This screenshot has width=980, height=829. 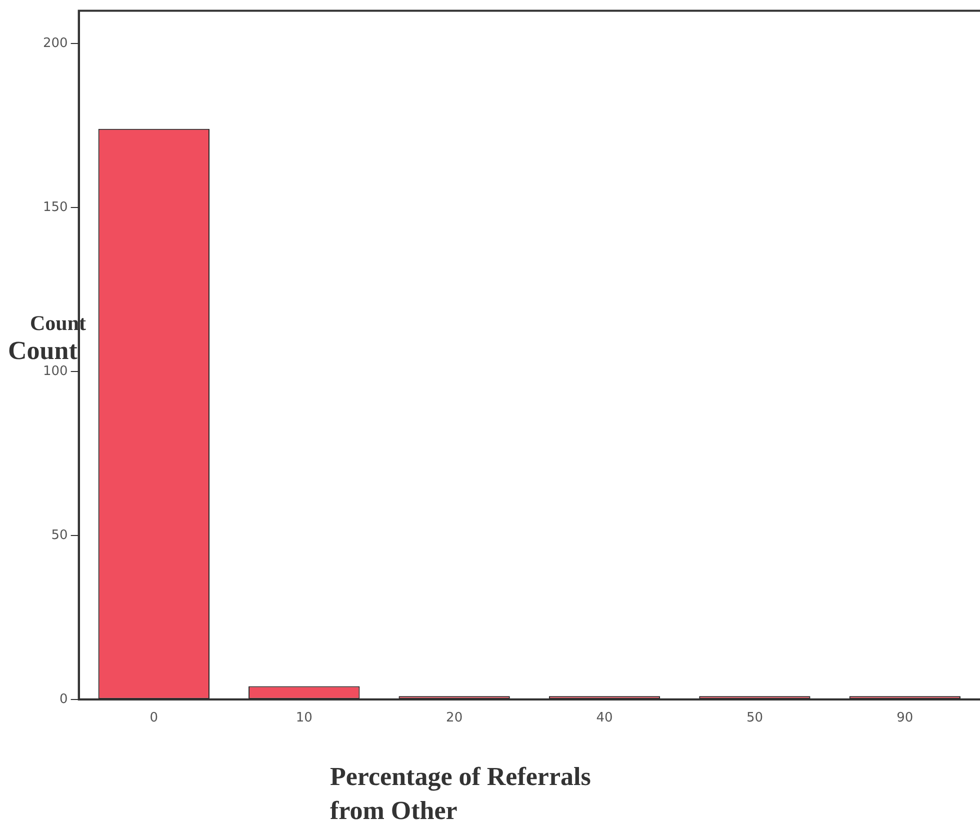 I want to click on y-tick-label: 200, so click(x=55, y=43).